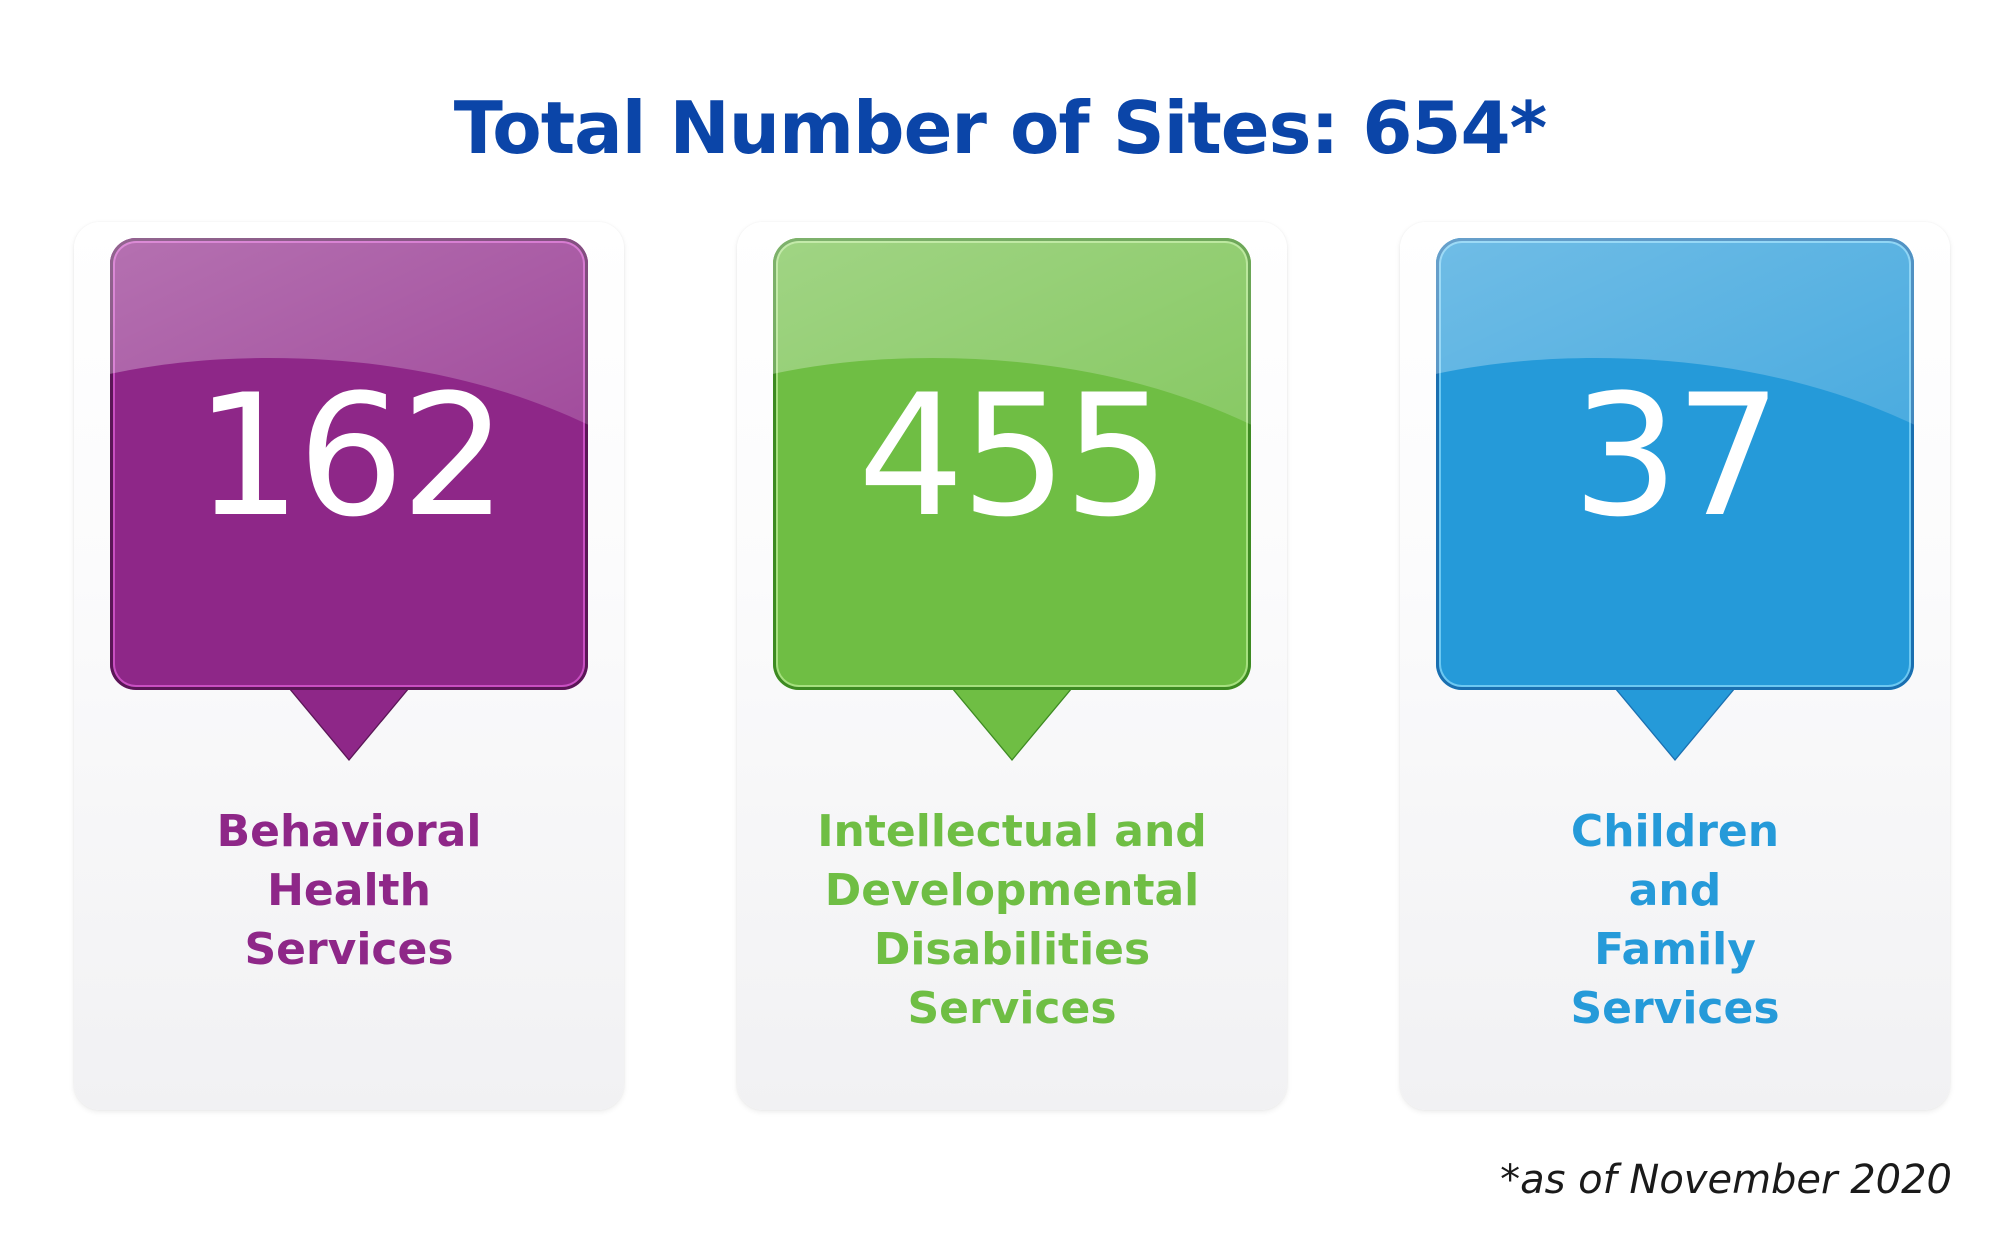 This screenshot has height=1243, width=2000. I want to click on label-line: Developmental, so click(1012, 890).